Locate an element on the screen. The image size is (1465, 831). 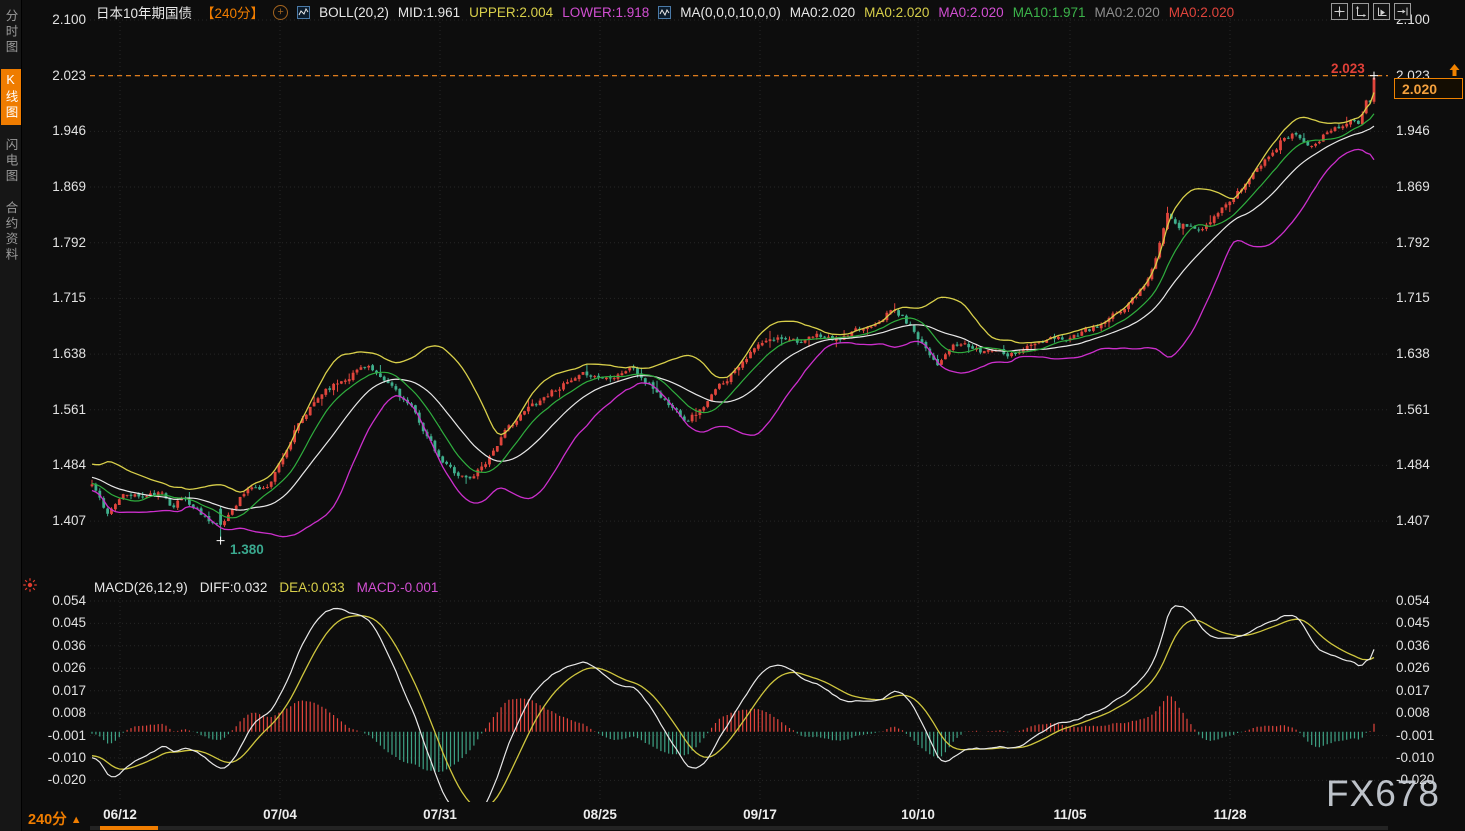
y-axis-tick-right: 1.946 is located at coordinates (1413, 130).